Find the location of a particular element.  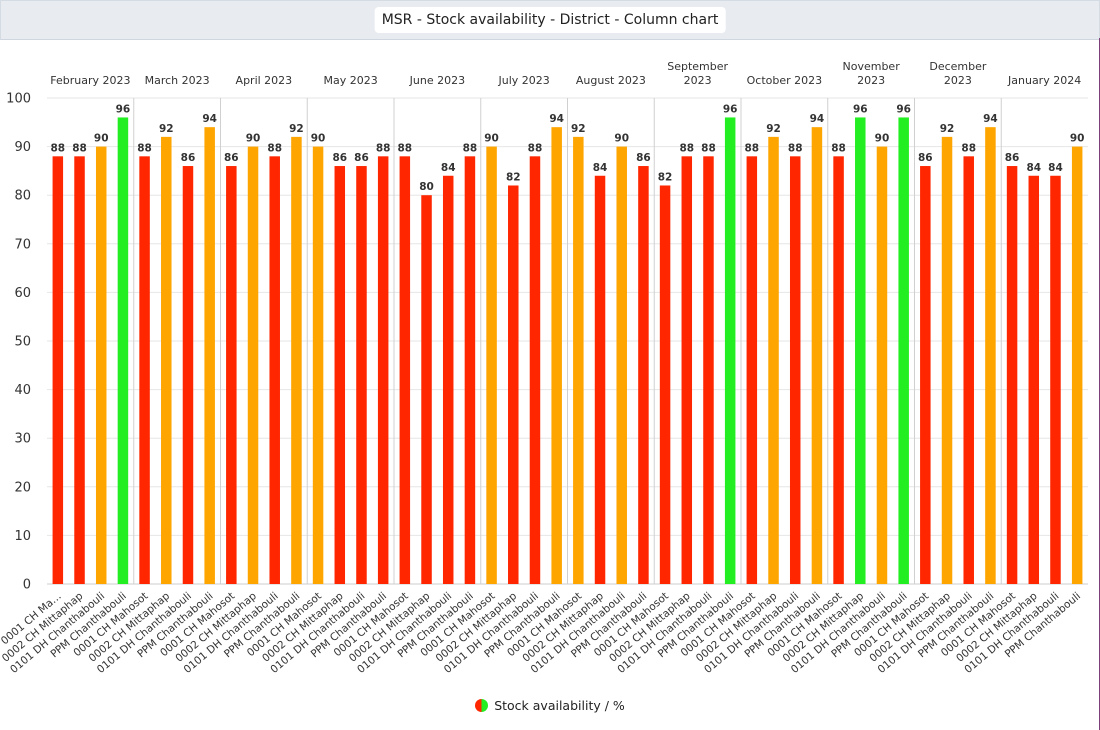

y-tick-label: 20 is located at coordinates (22, 487).